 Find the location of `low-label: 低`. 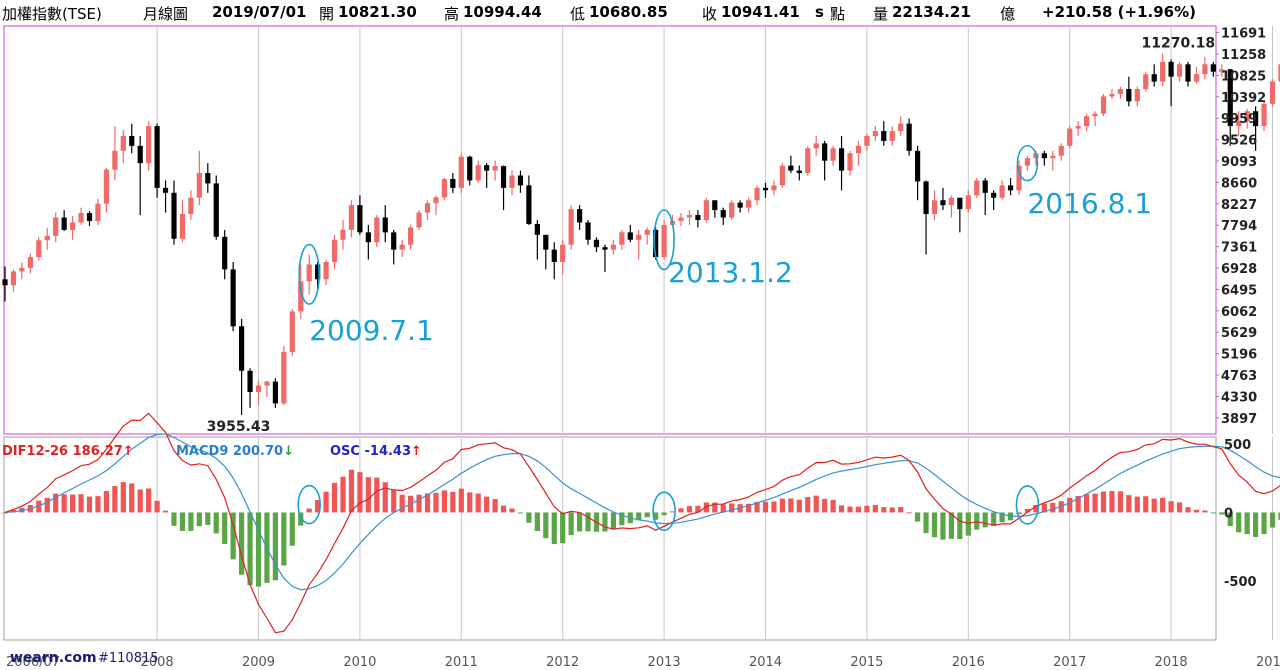

low-label: 低 is located at coordinates (578, 14).